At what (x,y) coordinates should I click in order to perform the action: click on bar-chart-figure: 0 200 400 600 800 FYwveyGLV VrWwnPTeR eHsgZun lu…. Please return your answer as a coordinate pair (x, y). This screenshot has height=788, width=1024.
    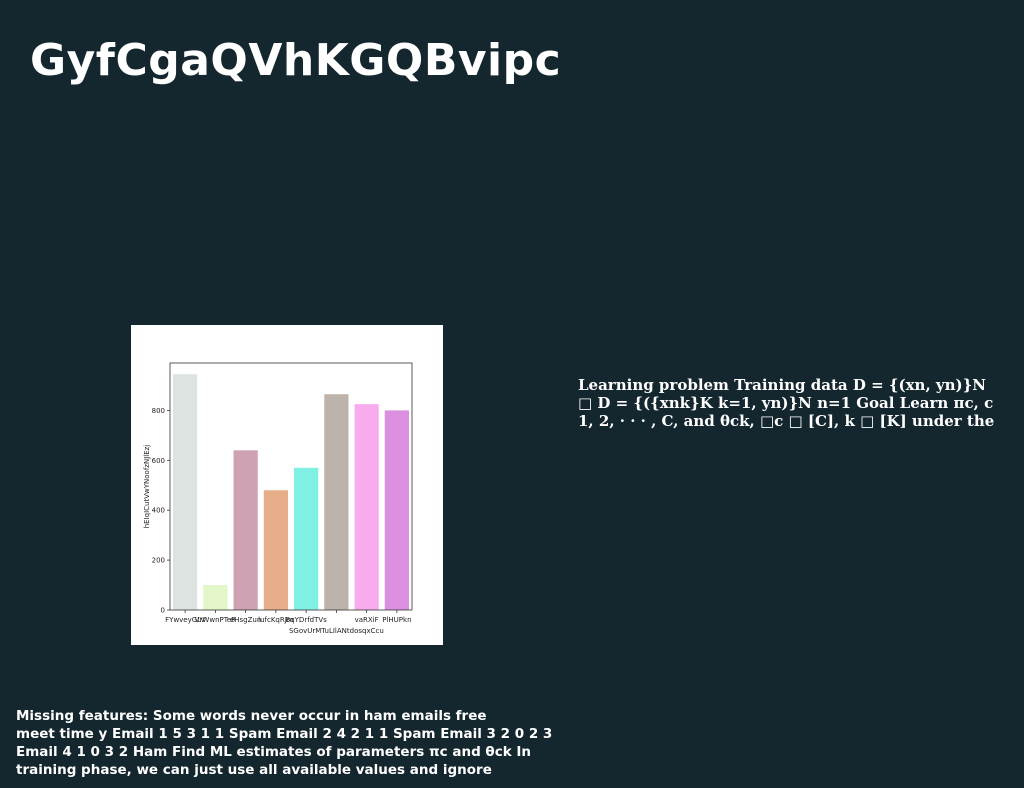
    Looking at the image, I should click on (287, 485).